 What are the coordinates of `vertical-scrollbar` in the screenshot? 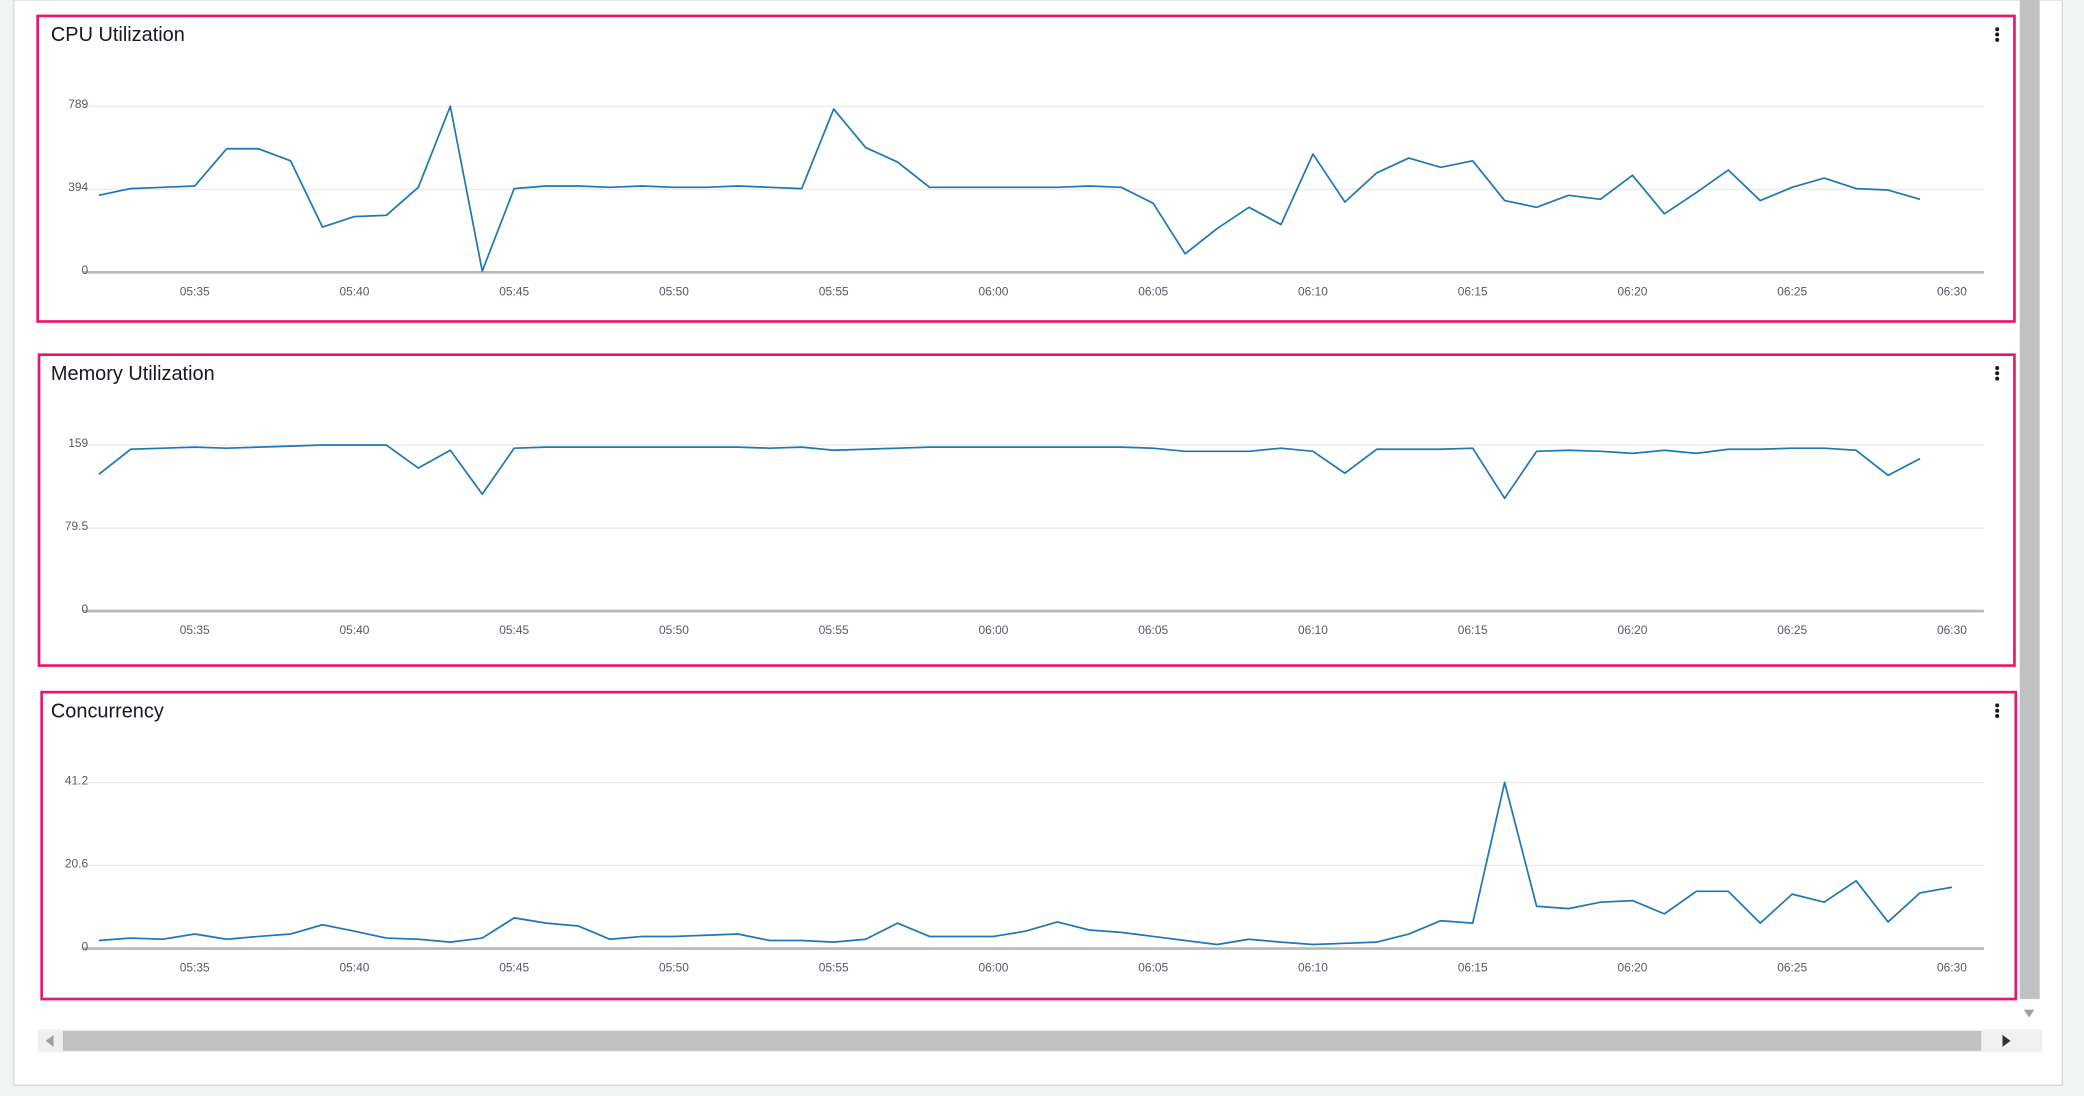 It's located at (2029, 500).